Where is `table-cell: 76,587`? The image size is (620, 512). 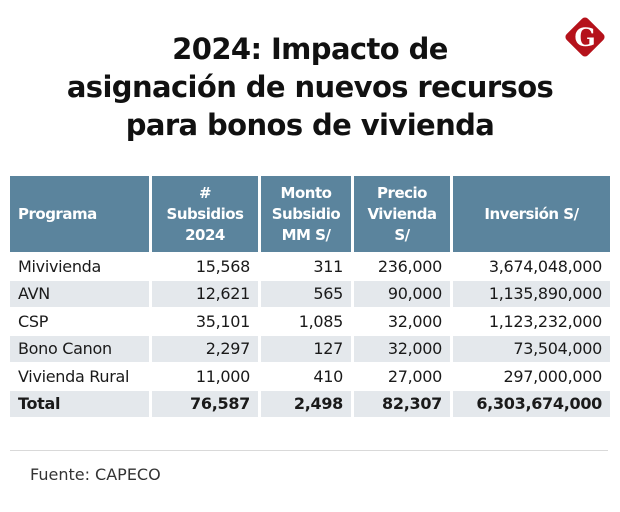
table-cell: 76,587 is located at coordinates (205, 403).